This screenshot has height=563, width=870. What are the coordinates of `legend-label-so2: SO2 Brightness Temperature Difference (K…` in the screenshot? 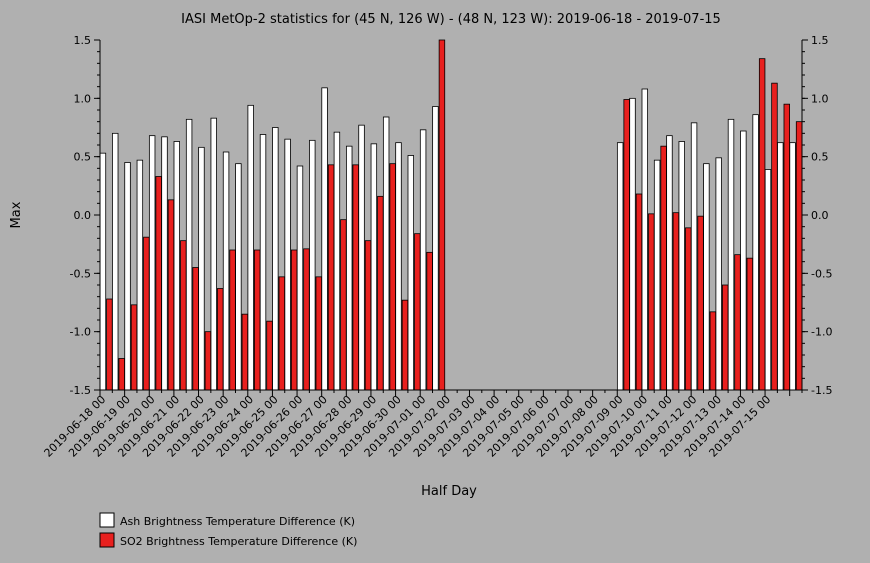 It's located at (238, 541).